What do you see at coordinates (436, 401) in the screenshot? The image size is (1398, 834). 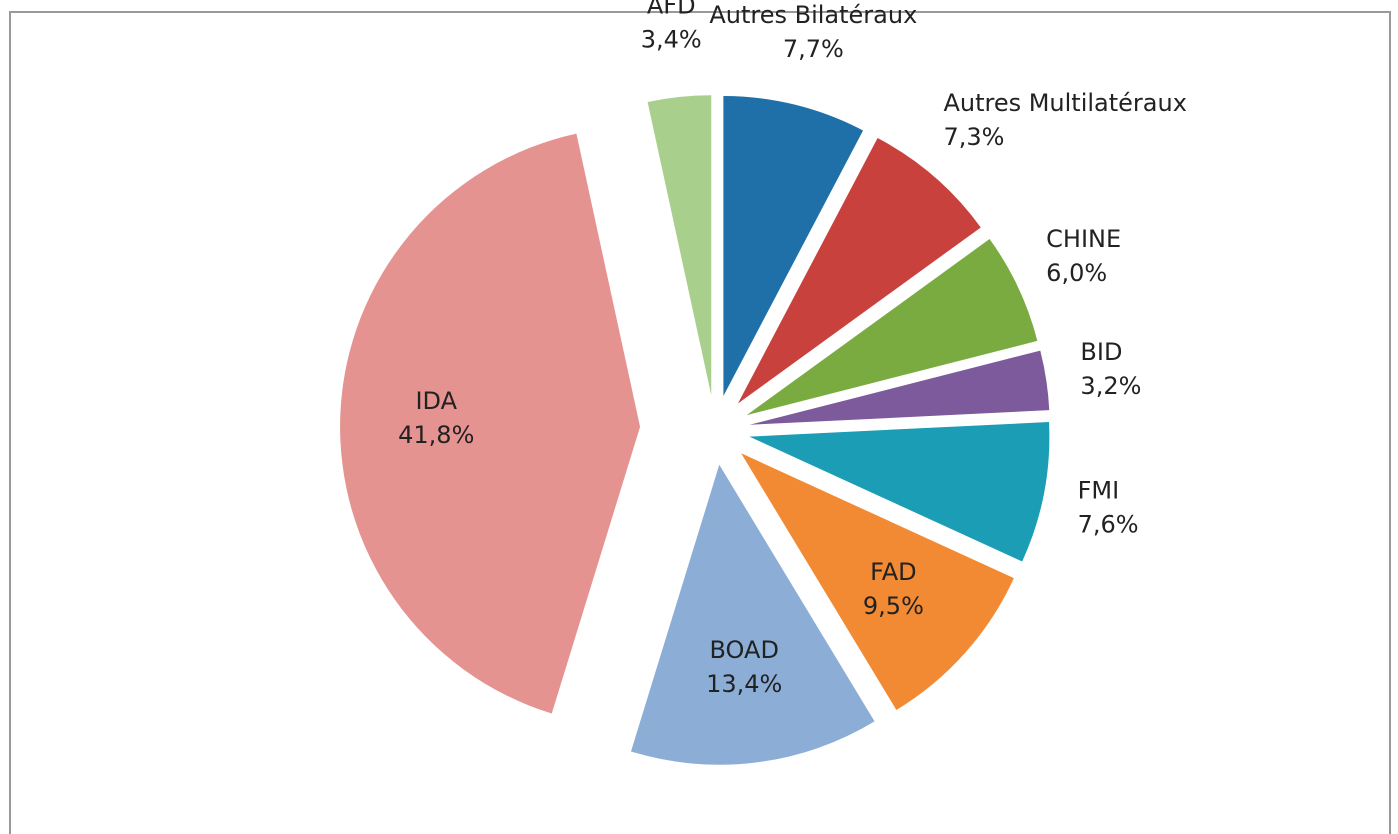 I see `slice-name: IDA` at bounding box center [436, 401].